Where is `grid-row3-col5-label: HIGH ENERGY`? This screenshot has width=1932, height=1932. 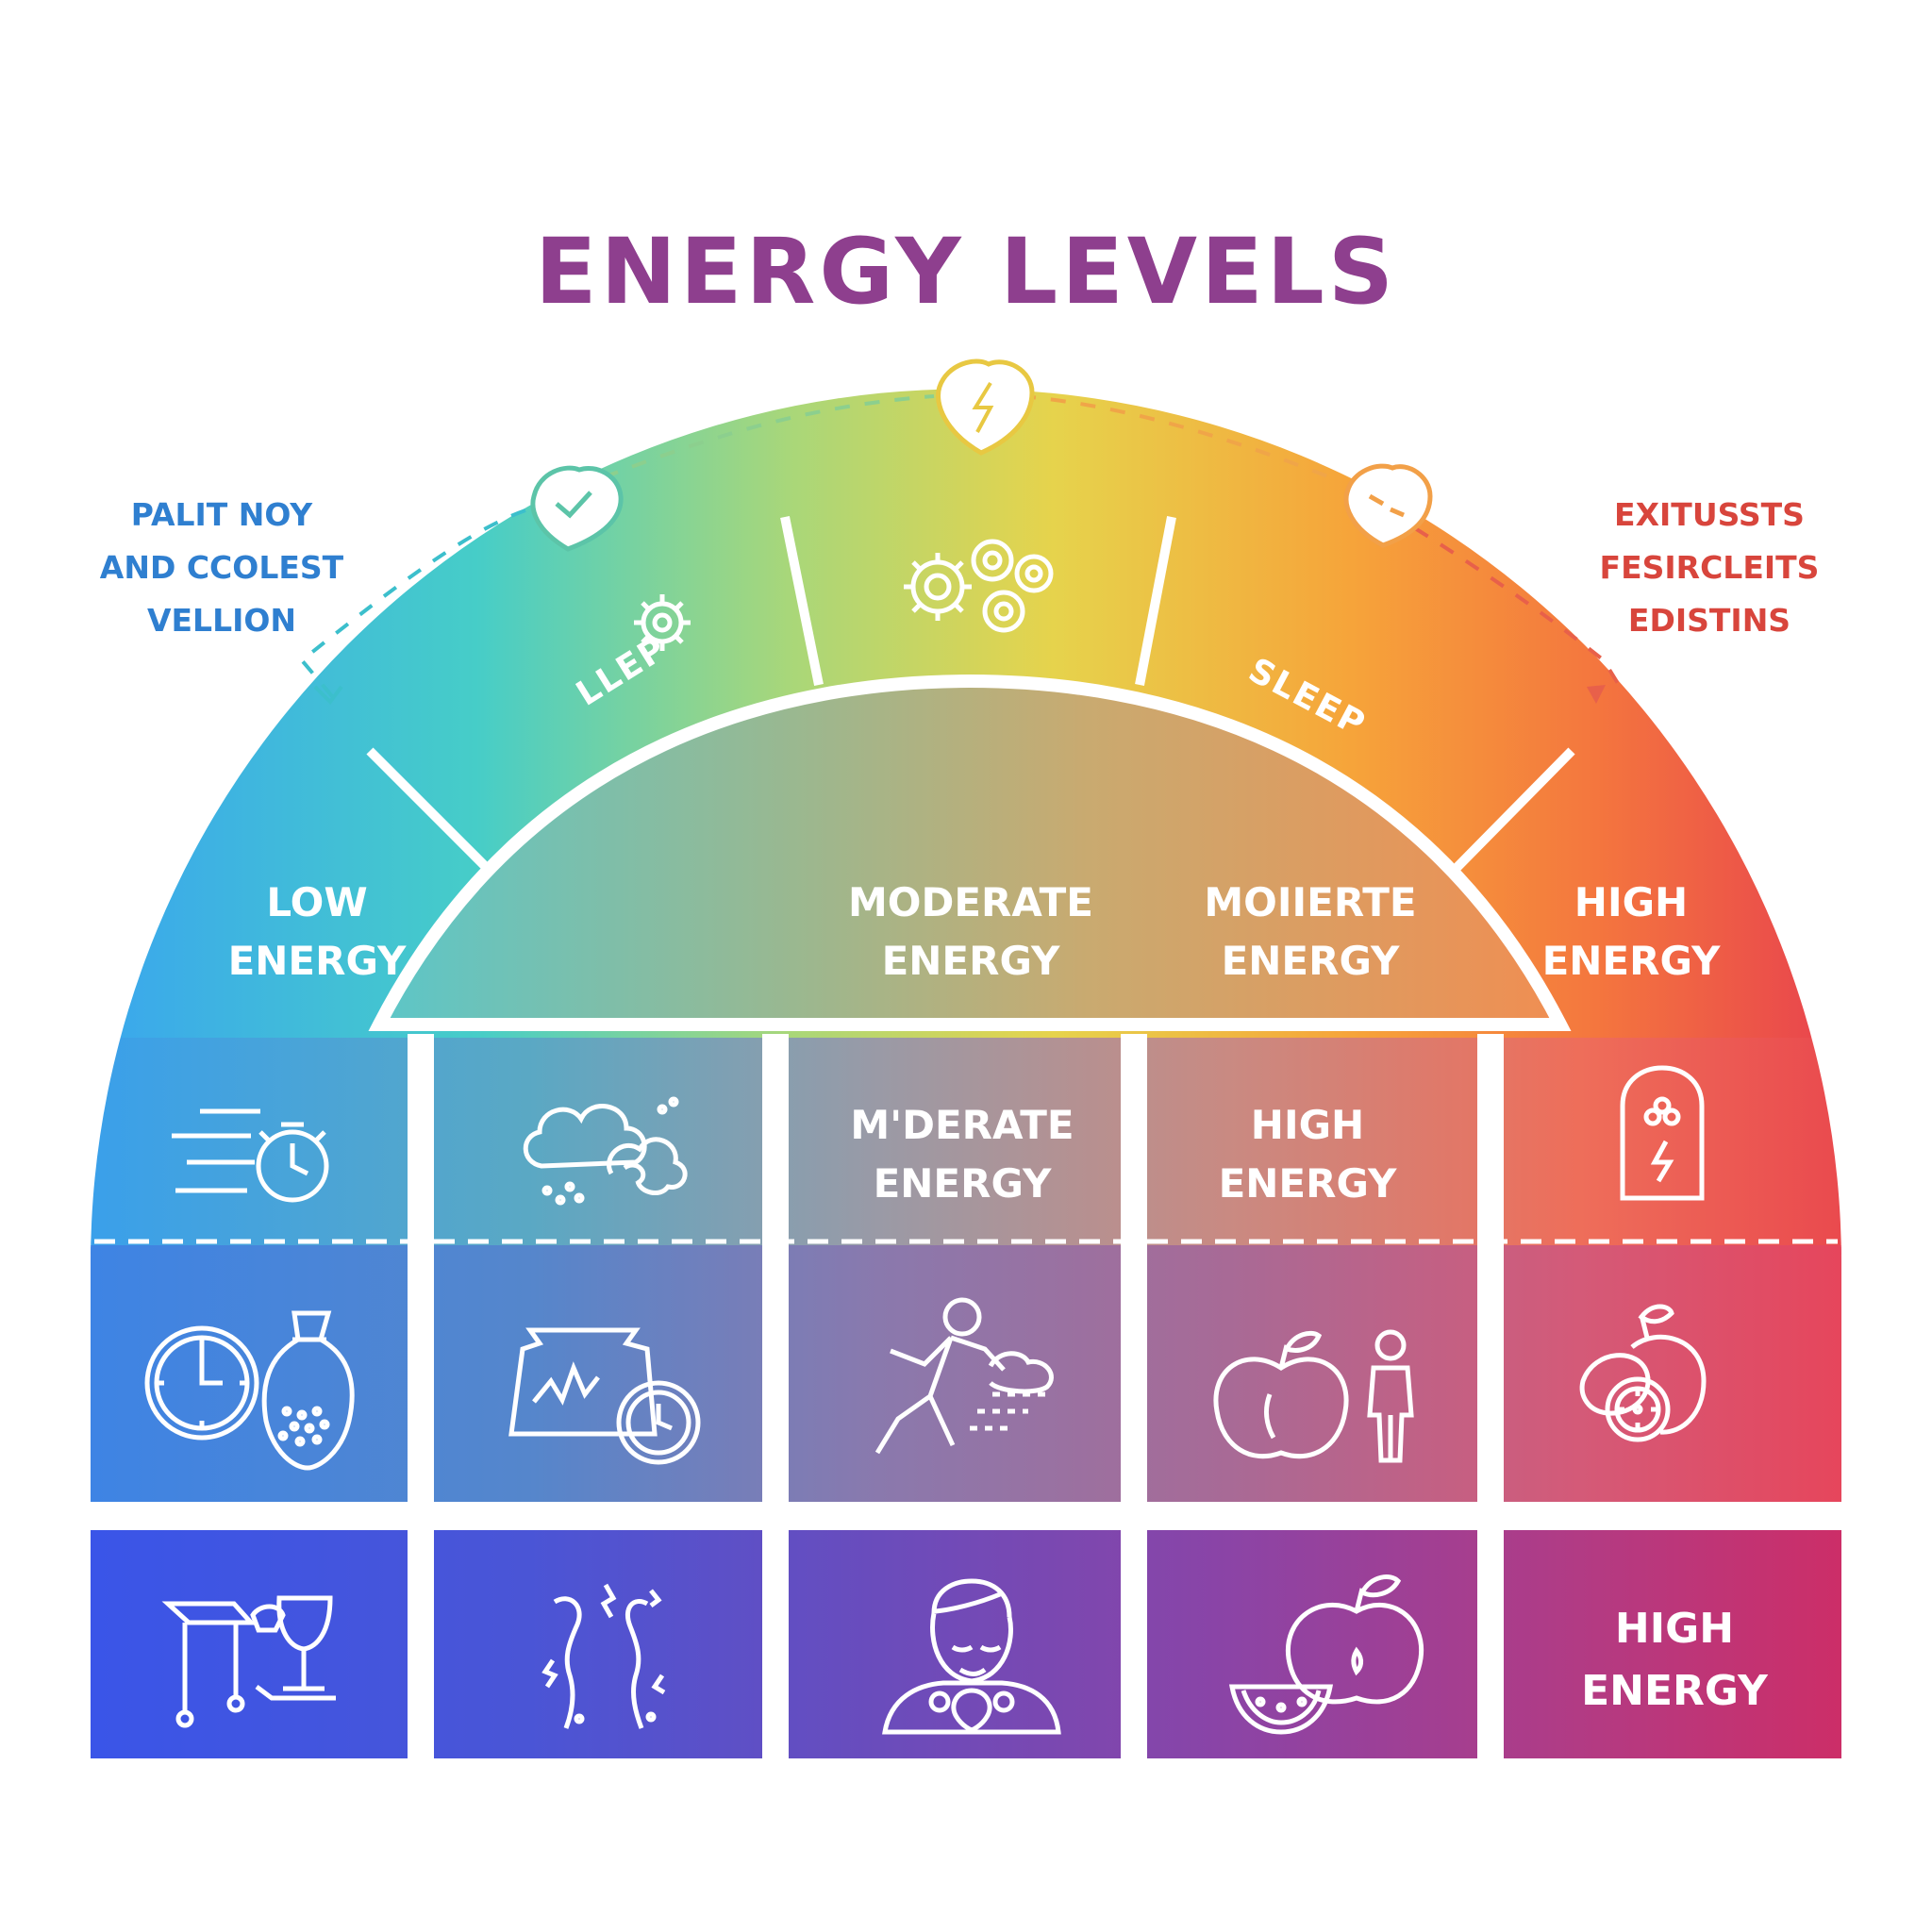 grid-row3-col5-label: HIGH ENERGY is located at coordinates (1674, 1660).